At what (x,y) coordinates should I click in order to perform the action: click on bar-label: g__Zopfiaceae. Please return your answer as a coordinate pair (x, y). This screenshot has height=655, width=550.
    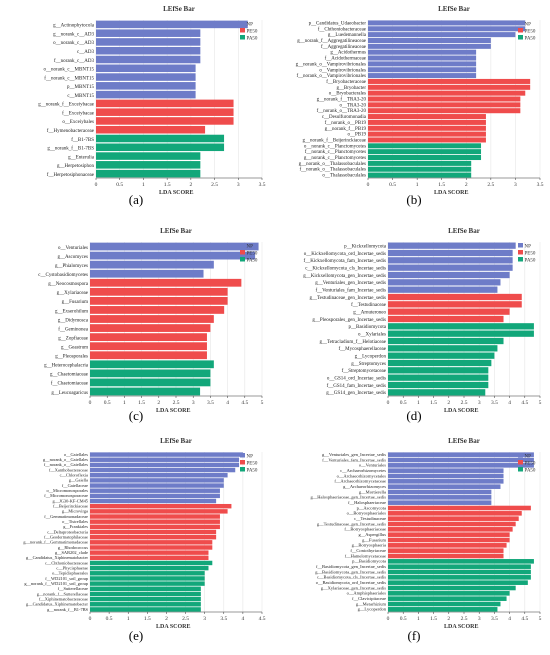
    Looking at the image, I should click on (73, 338).